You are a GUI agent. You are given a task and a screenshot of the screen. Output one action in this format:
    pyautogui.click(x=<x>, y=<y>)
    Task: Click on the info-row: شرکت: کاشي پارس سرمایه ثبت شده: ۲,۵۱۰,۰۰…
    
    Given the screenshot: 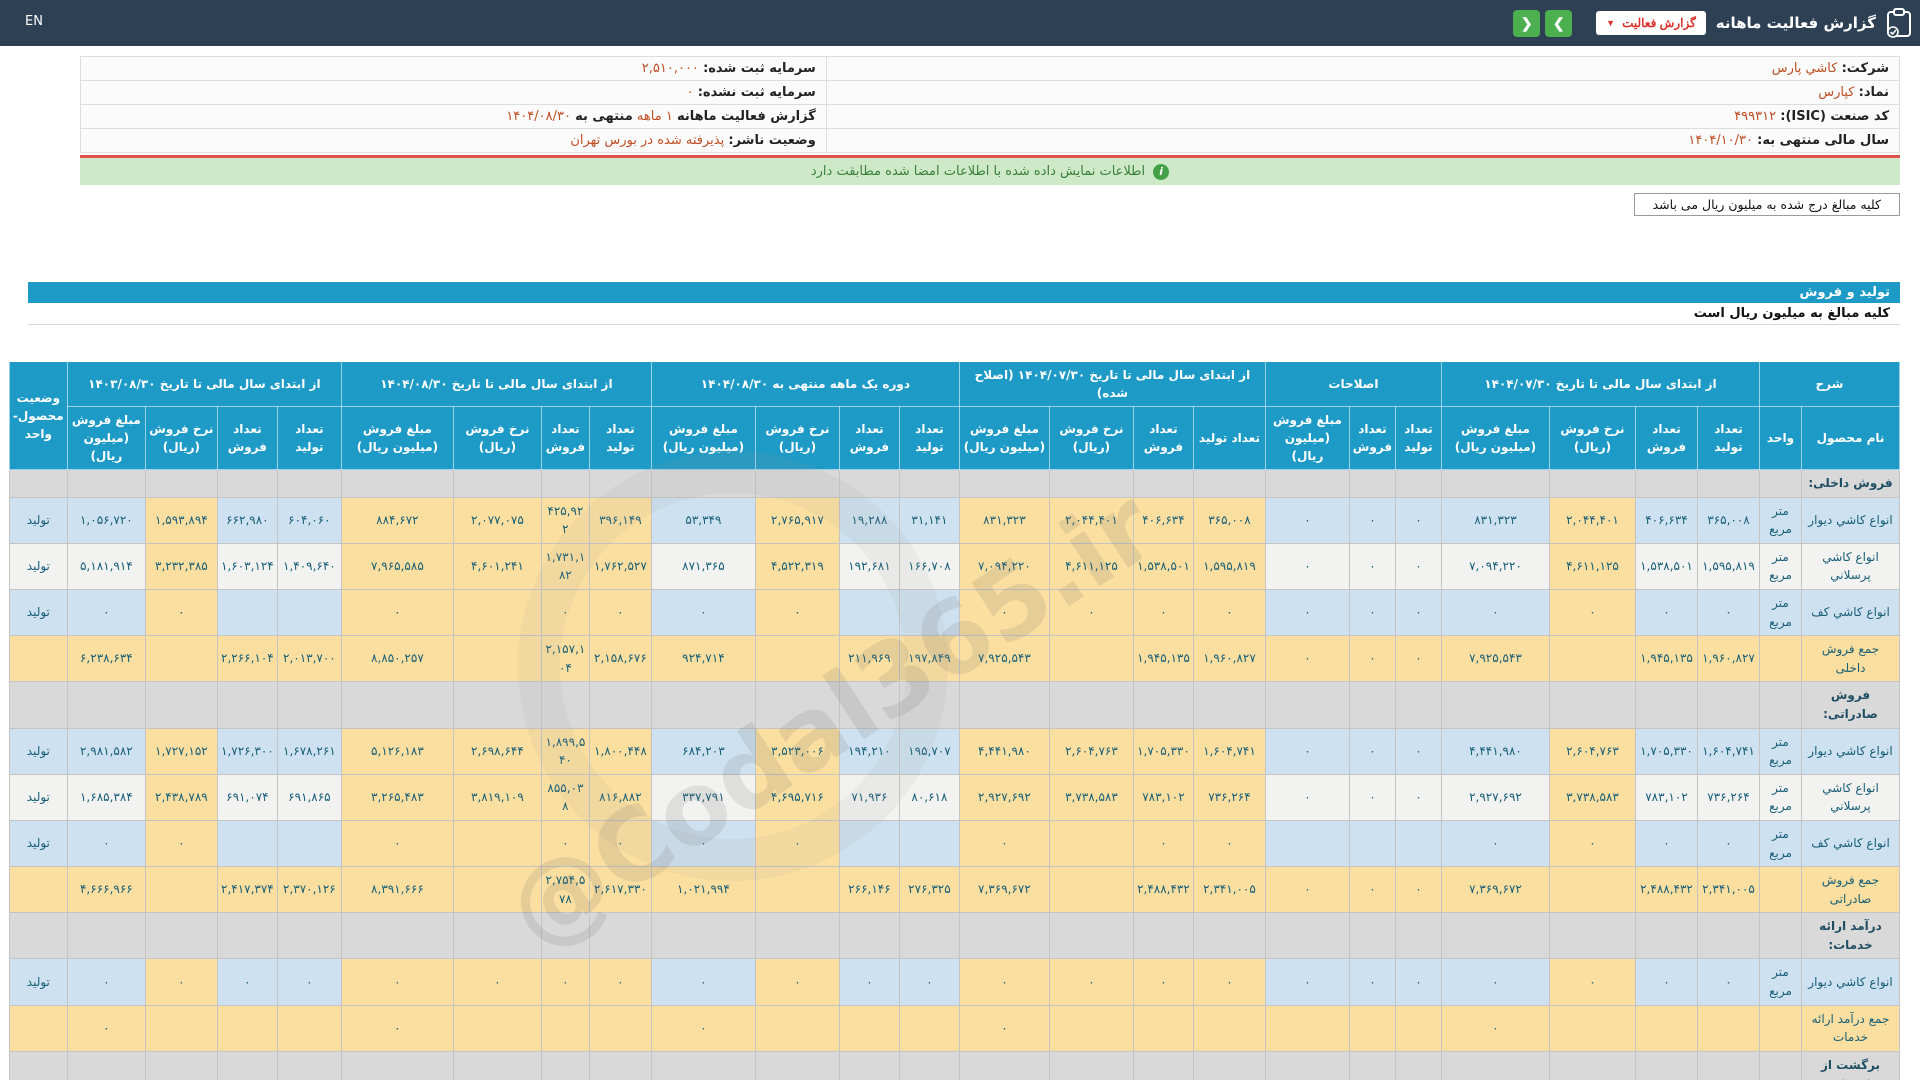 What is the action you would take?
    pyautogui.click(x=990, y=68)
    